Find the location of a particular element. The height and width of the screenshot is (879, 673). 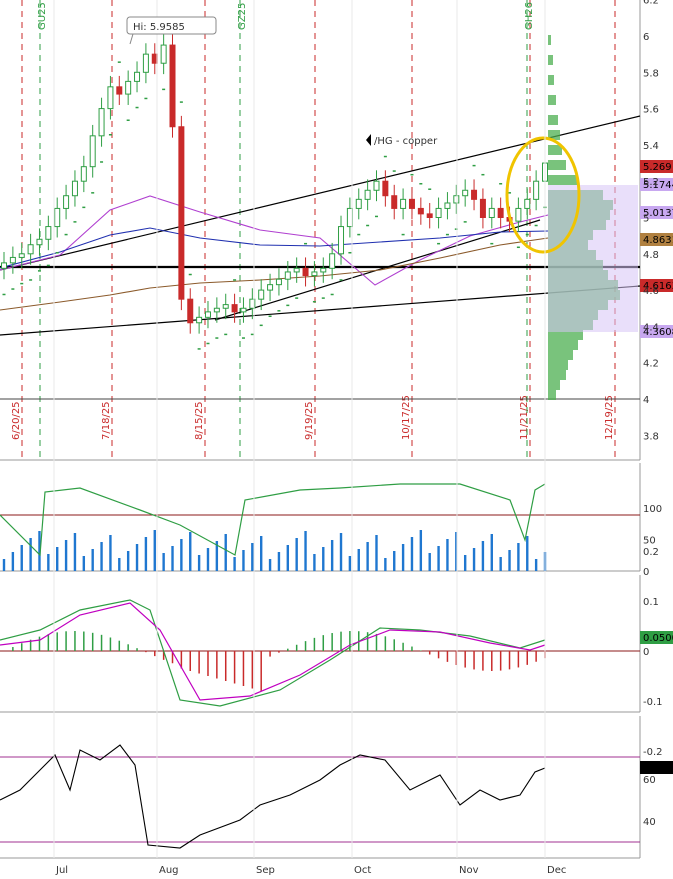

macd-tick: 0.2 is located at coordinates (651, 552).